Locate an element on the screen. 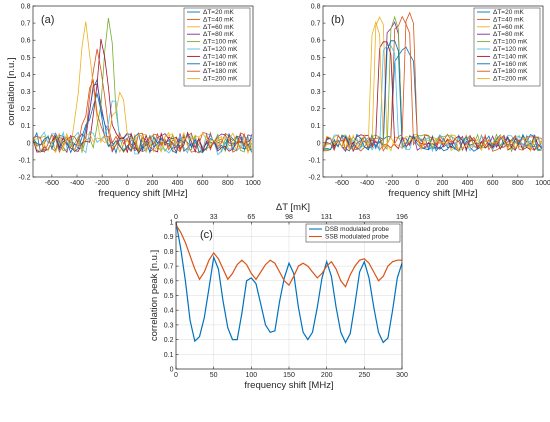 This screenshot has width=550, height=422. y-tick-label: 1 is located at coordinates (172, 223).